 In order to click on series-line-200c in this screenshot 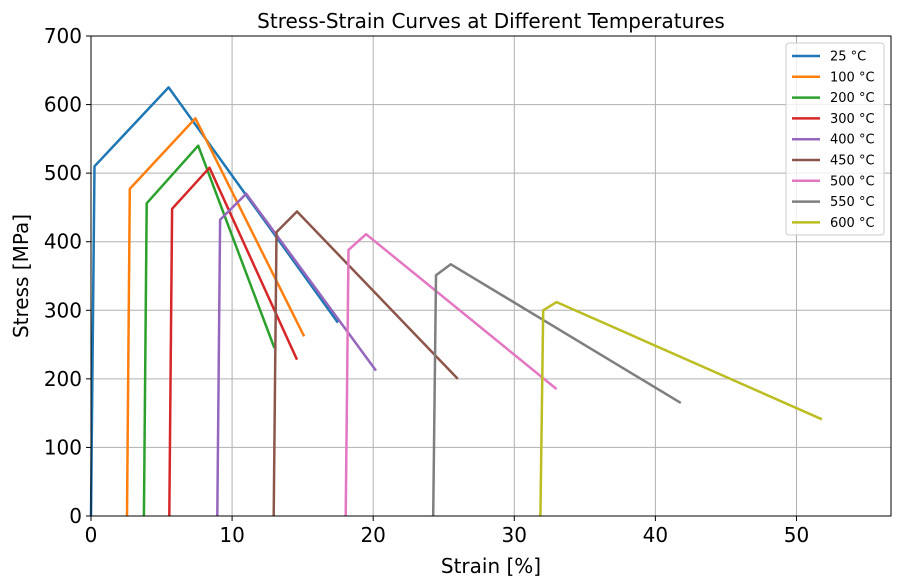, I will do `click(209, 330)`.